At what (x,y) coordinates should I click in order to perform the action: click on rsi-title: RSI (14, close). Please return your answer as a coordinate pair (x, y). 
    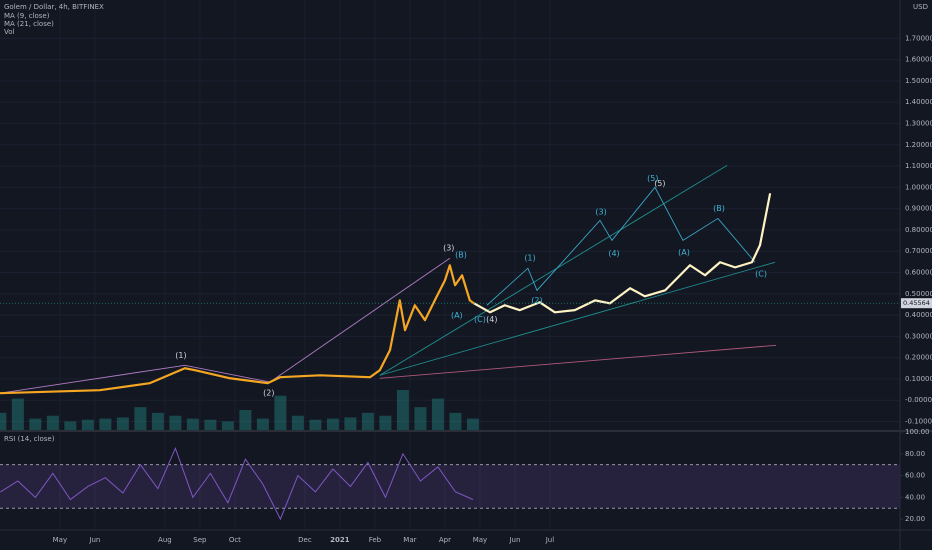
    Looking at the image, I should click on (29, 439).